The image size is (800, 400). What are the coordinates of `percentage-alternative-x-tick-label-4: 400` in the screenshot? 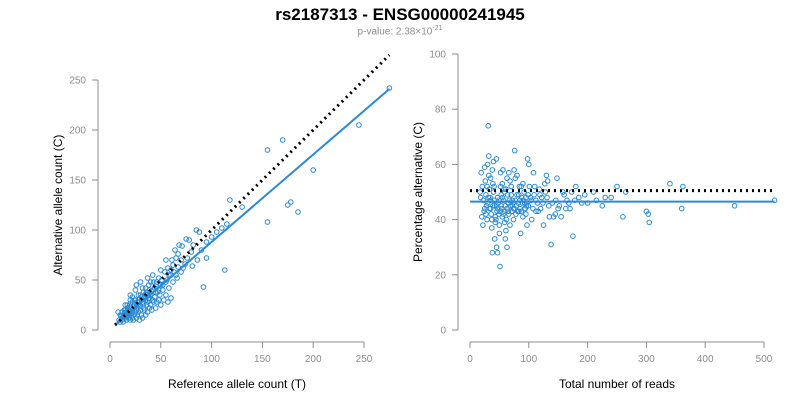 It's located at (705, 359).